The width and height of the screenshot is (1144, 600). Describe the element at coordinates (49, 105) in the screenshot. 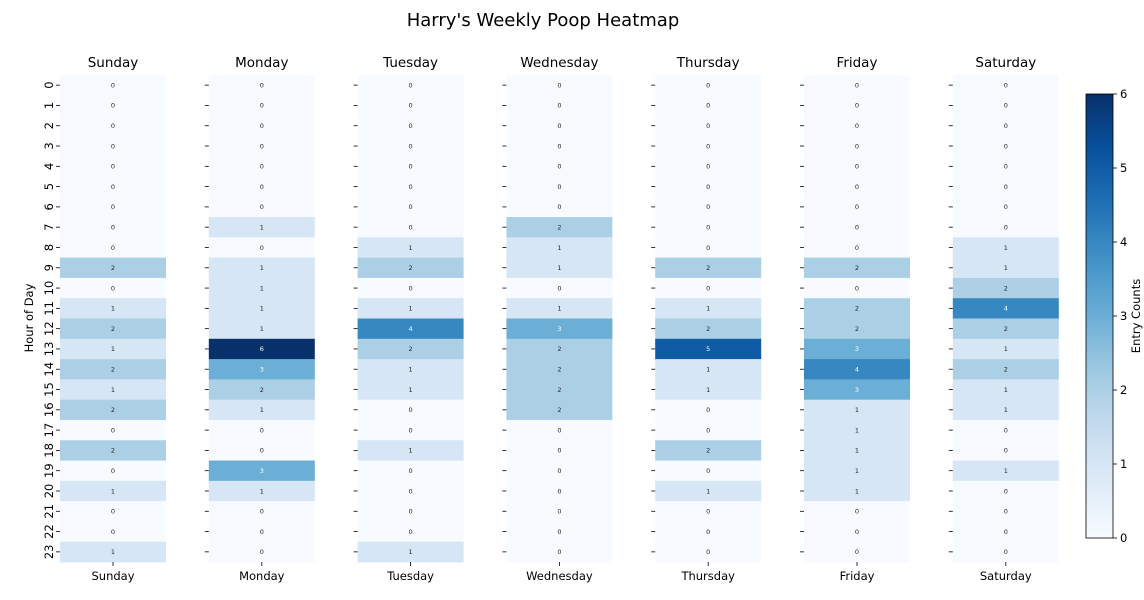

I see `y-tick-label: 1` at that location.